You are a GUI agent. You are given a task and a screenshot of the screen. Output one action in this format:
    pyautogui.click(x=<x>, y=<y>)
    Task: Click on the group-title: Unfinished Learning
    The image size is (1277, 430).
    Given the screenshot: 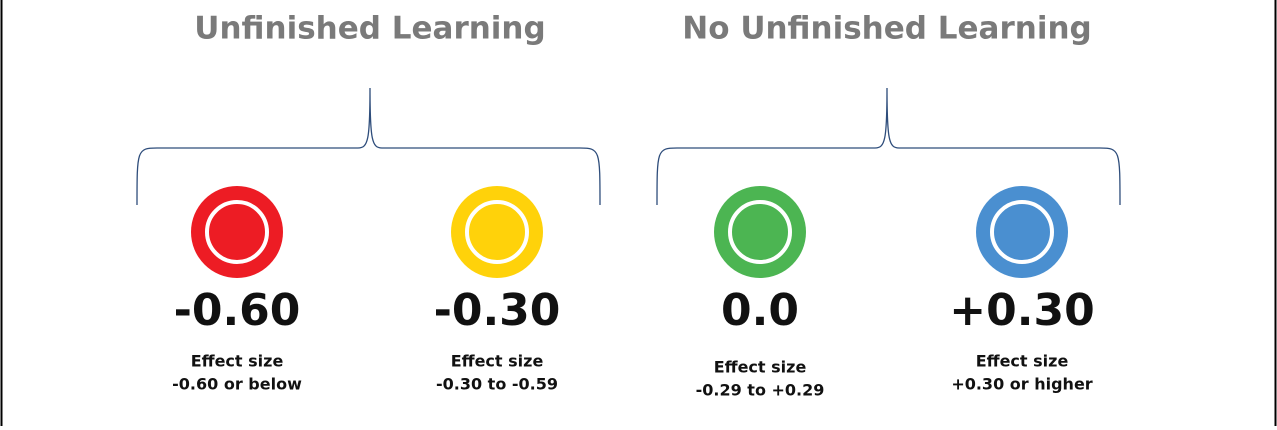 What is the action you would take?
    pyautogui.click(x=369, y=29)
    